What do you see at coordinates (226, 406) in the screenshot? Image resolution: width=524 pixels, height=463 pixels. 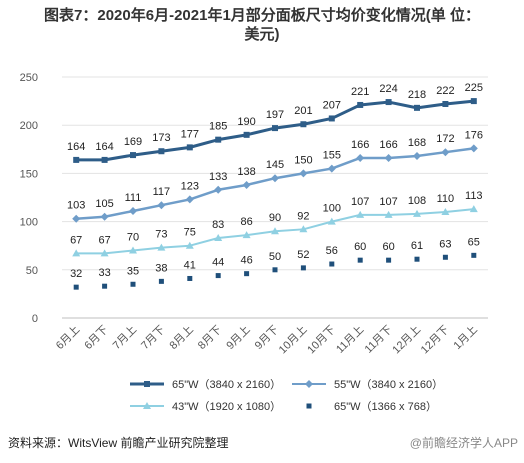 I see `legend-entry: 43"W（1920 x 1080）` at bounding box center [226, 406].